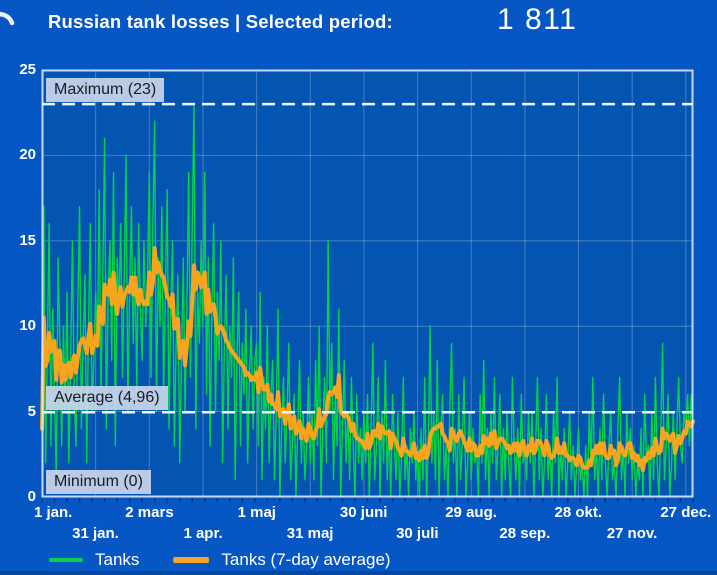  Describe the element at coordinates (31, 411) in the screenshot. I see `y-axis-tick-label: 5` at that location.